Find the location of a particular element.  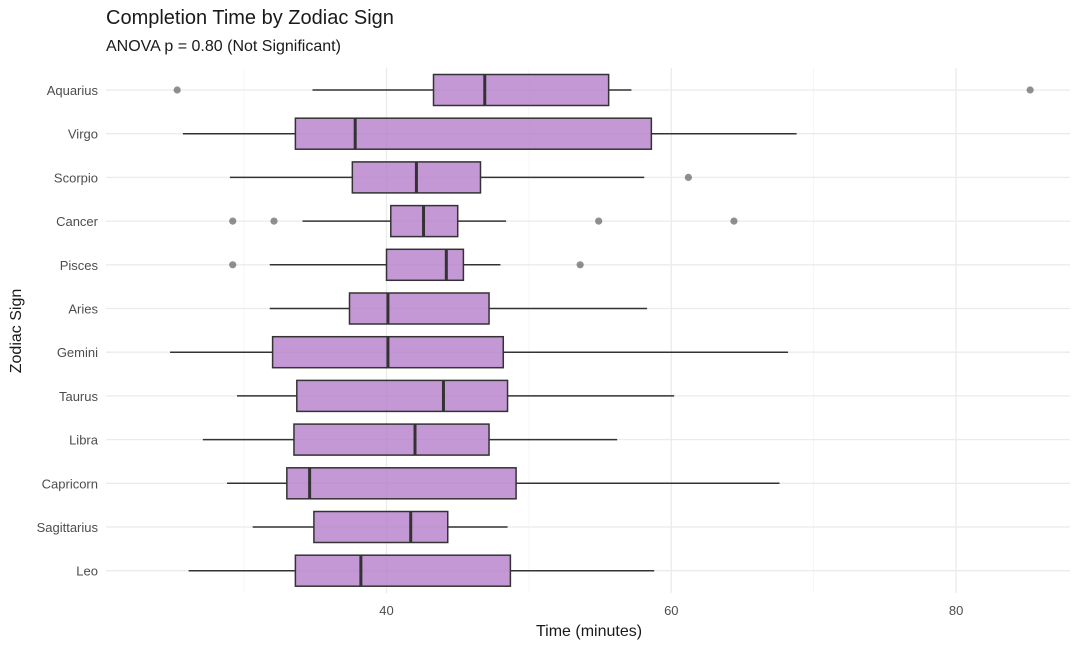

y-tick-label: Libra is located at coordinates (84, 440).